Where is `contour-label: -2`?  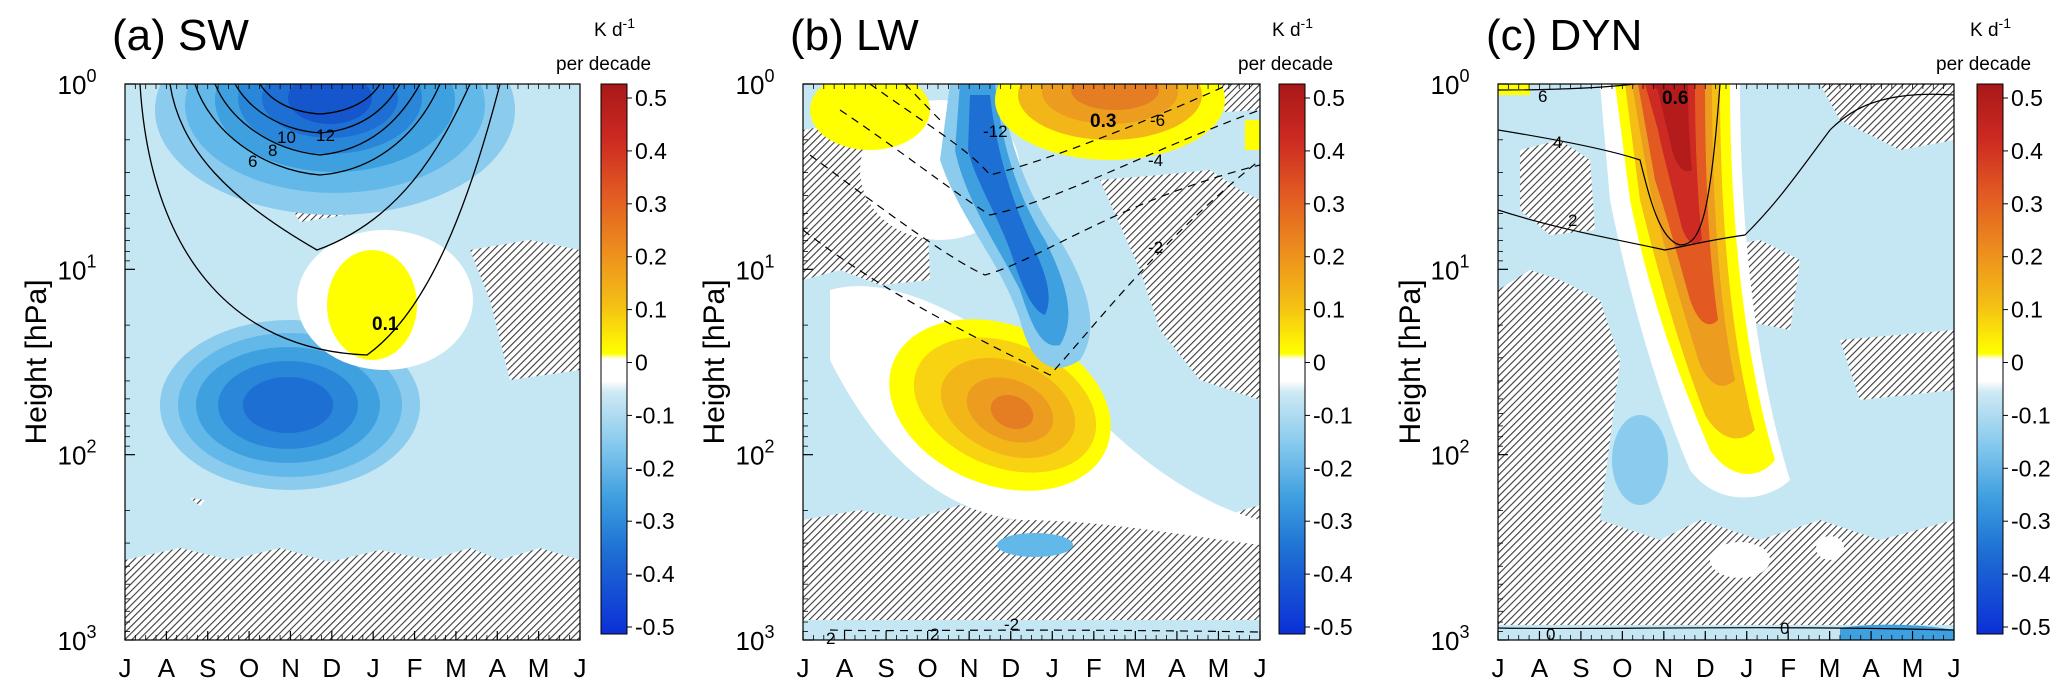
contour-label: -2 is located at coordinates (1011, 624).